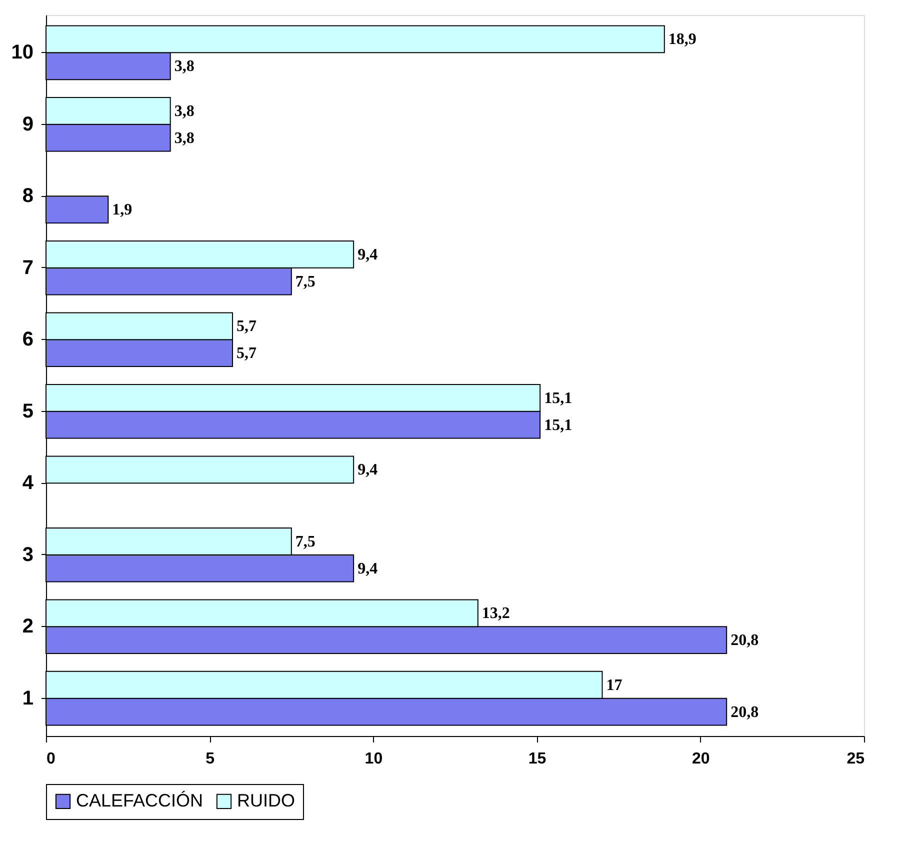 This screenshot has width=905, height=850. What do you see at coordinates (855, 759) in the screenshot?
I see `x-tick-label: 25` at bounding box center [855, 759].